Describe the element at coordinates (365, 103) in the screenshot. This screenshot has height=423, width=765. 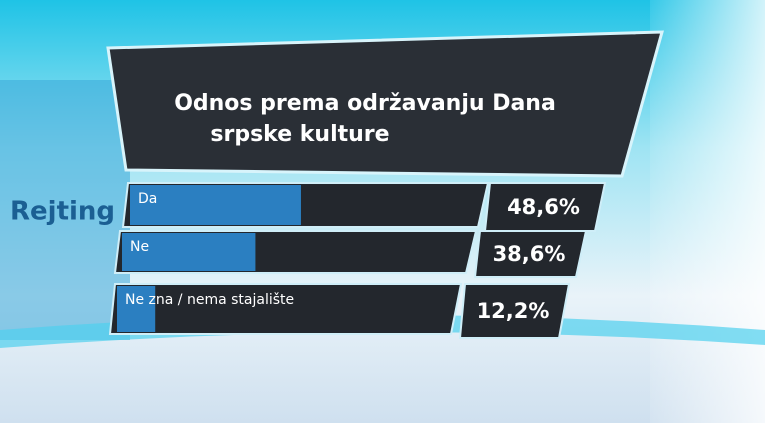
I see `chart-title: Odnos prema održavanju Dana` at that location.